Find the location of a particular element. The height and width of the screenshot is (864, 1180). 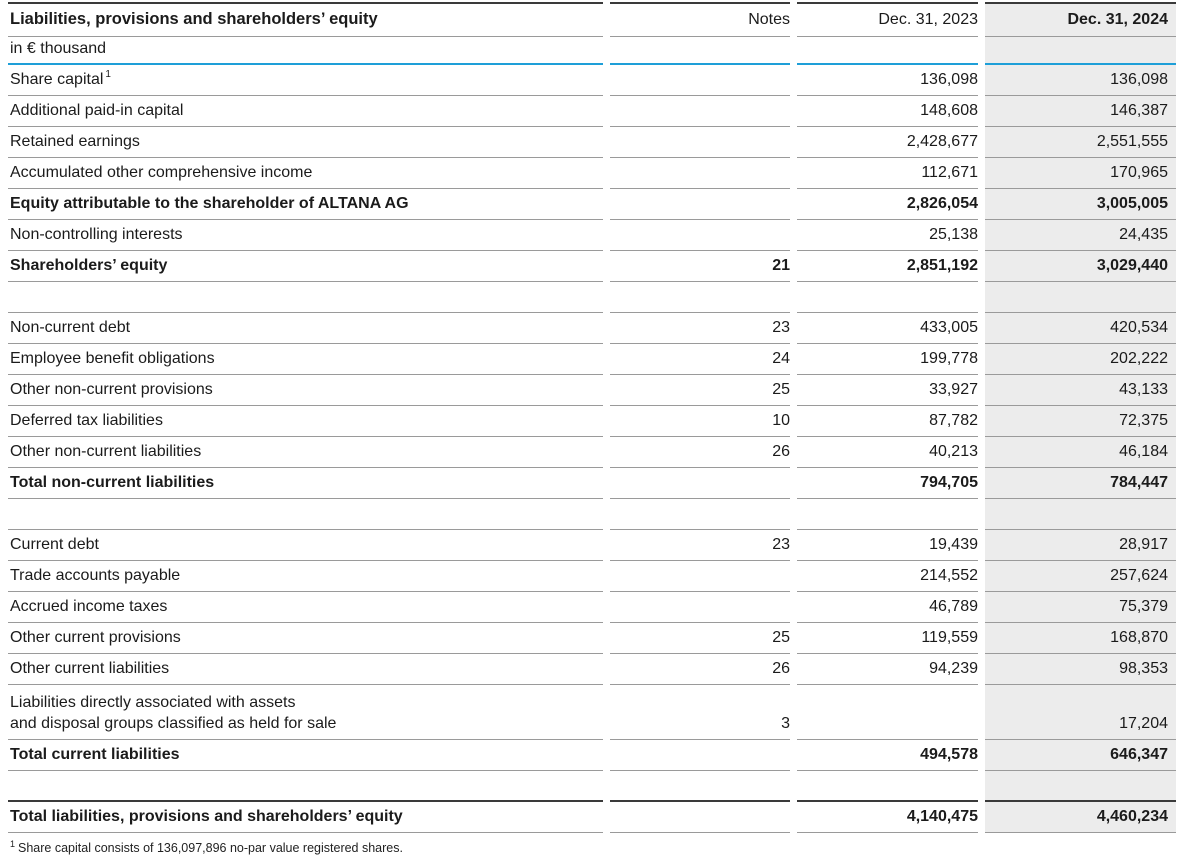

row-label: Shareholders’ equity is located at coordinates (88, 266).